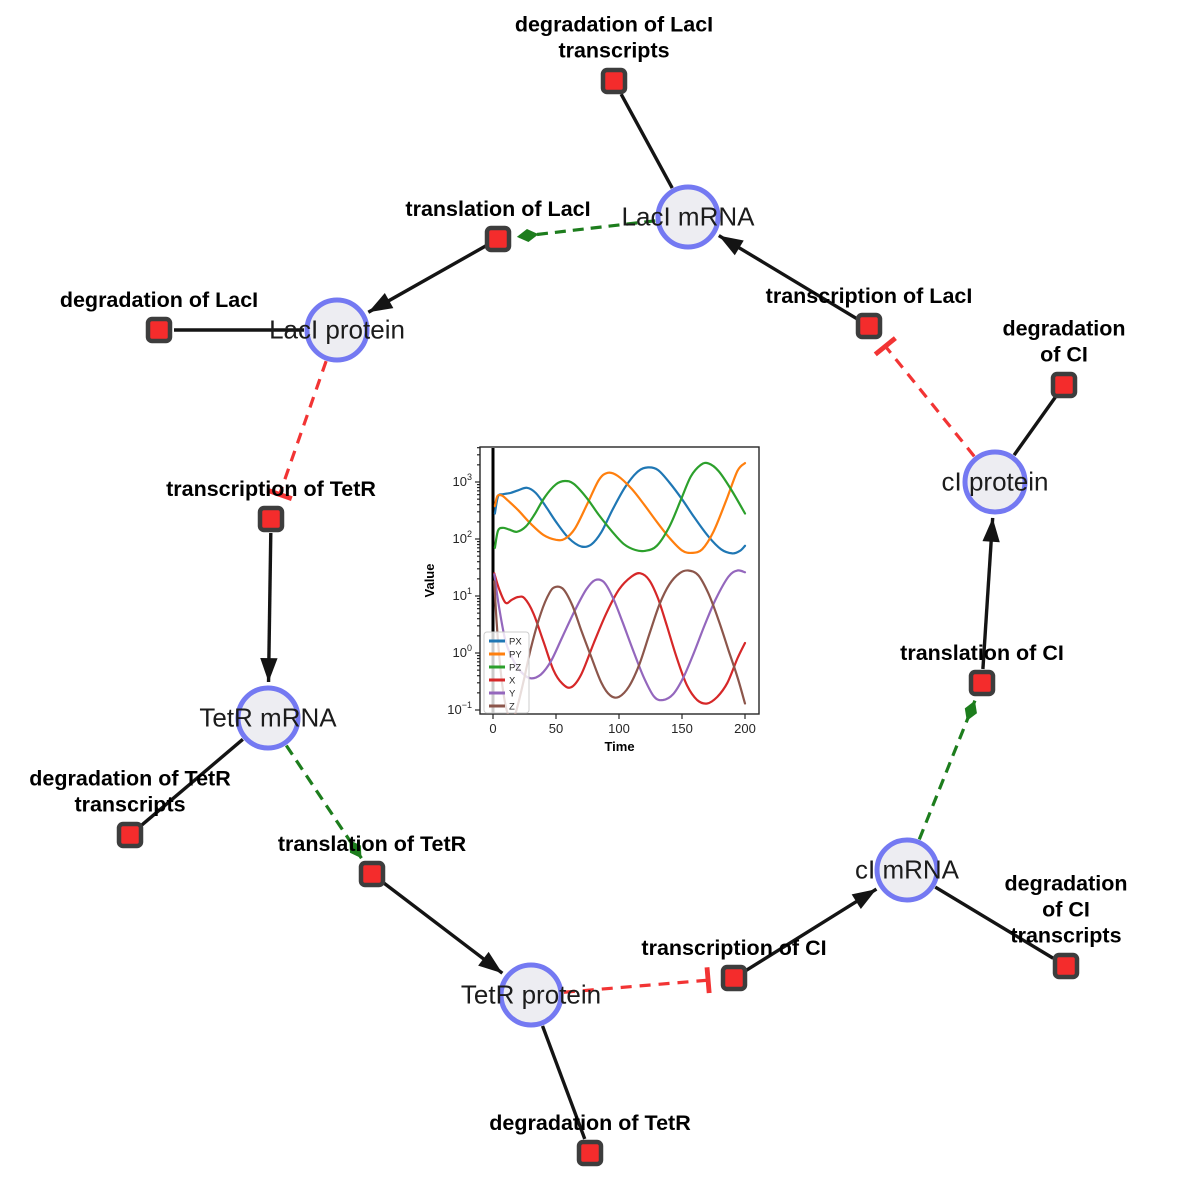 The height and width of the screenshot is (1200, 1189). Describe the element at coordinates (646, 141) in the screenshot. I see `reactant-edge-lacI_mRNA--deg_lacI_tx` at that location.